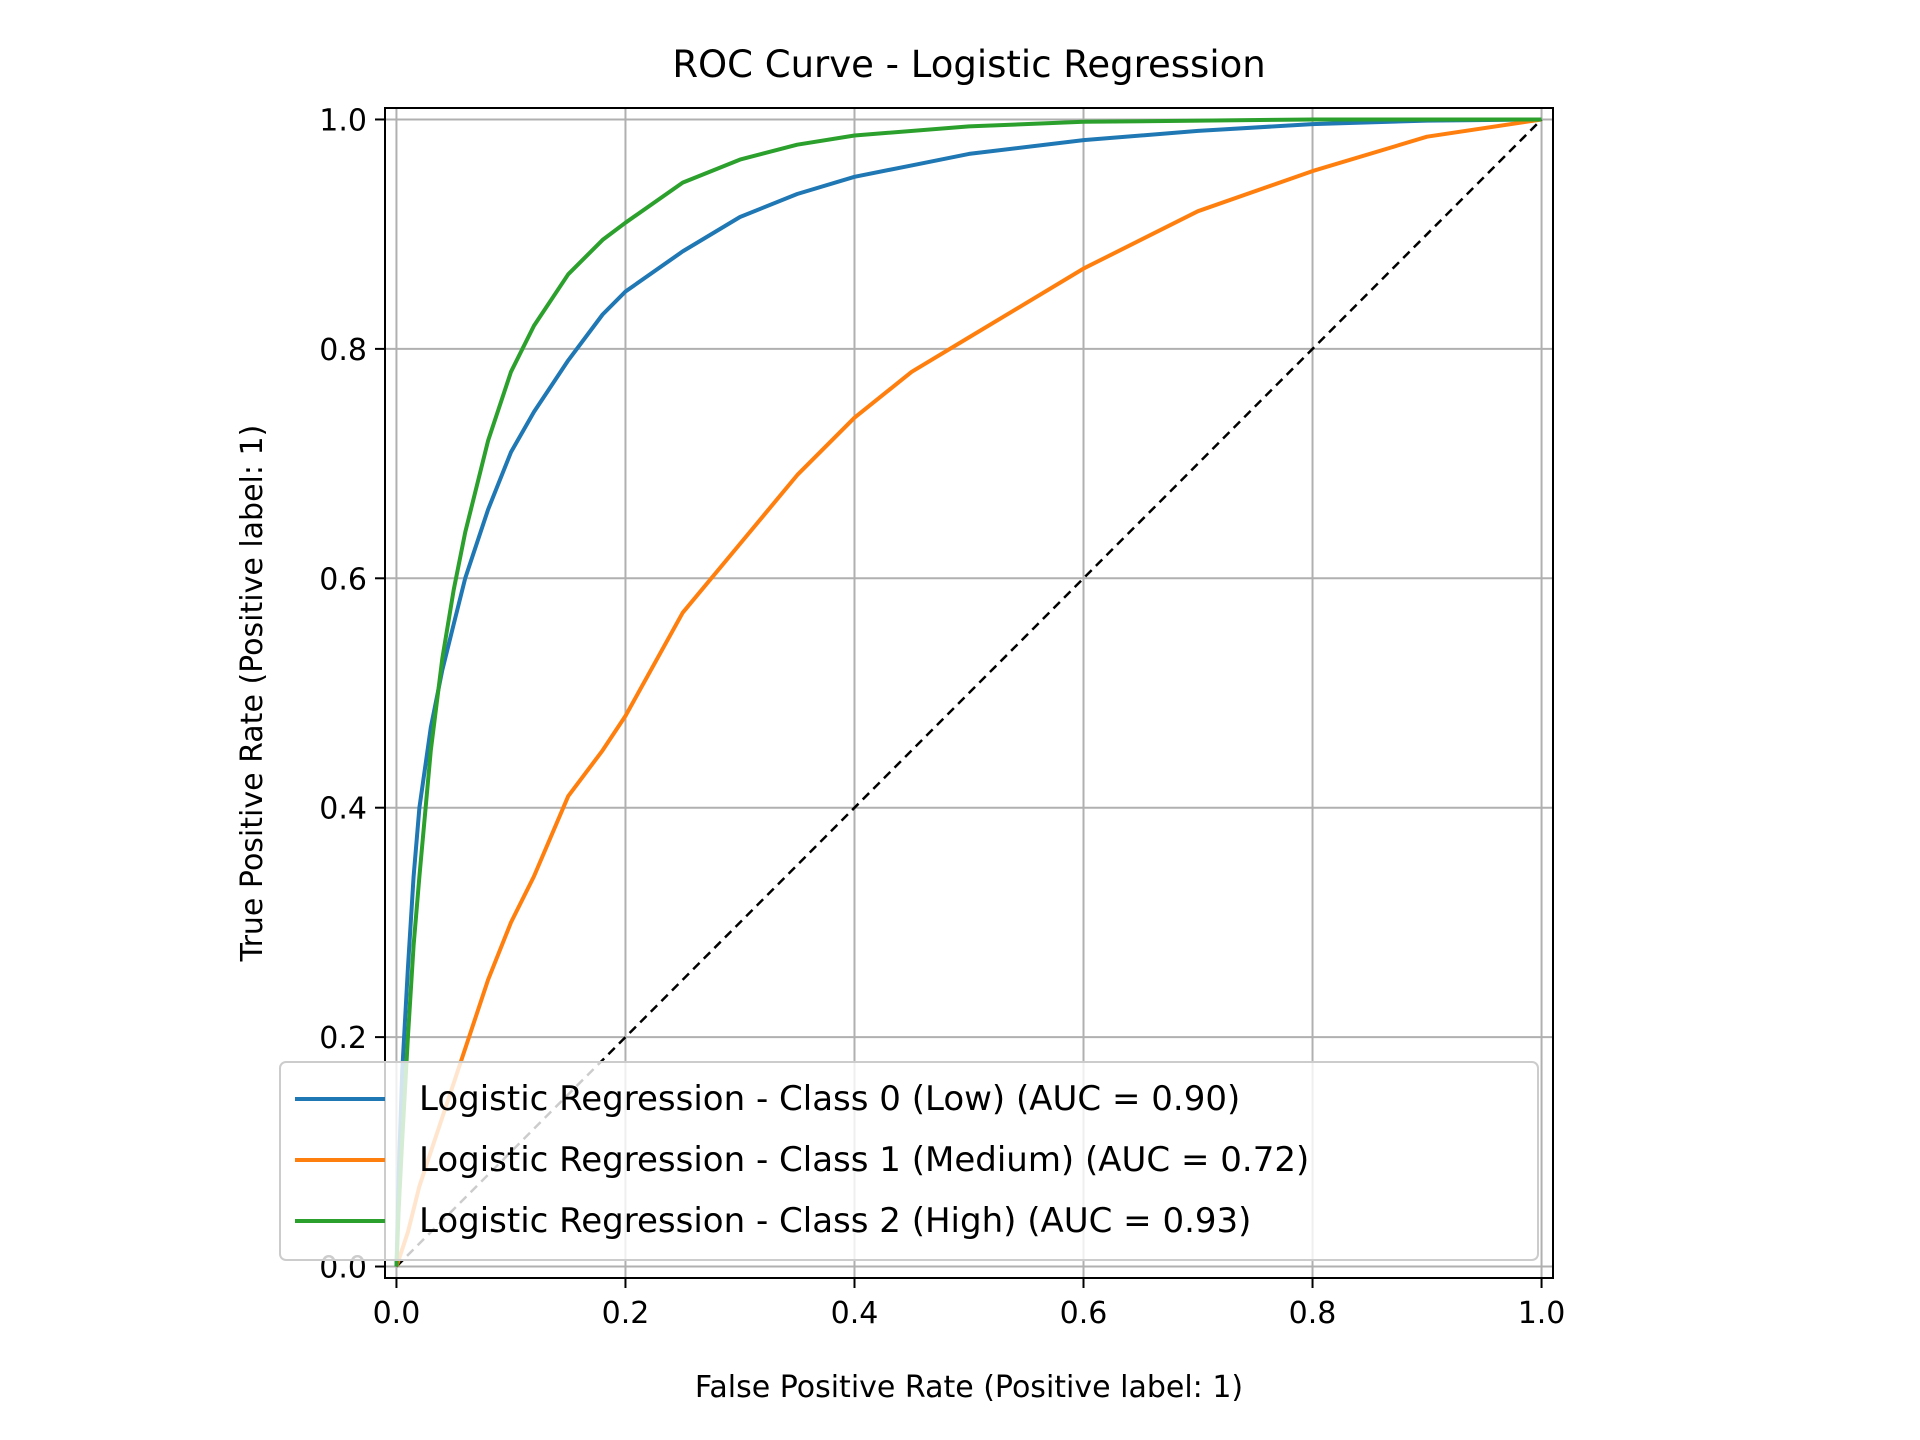 This screenshot has width=1920, height=1440. I want to click on x-tick-label: 0.4, so click(855, 1313).